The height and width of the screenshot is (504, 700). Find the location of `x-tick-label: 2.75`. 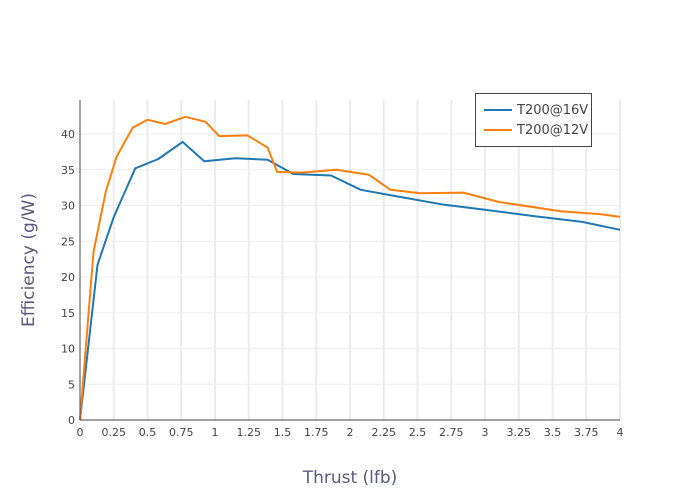

x-tick-label: 2.75 is located at coordinates (451, 432).